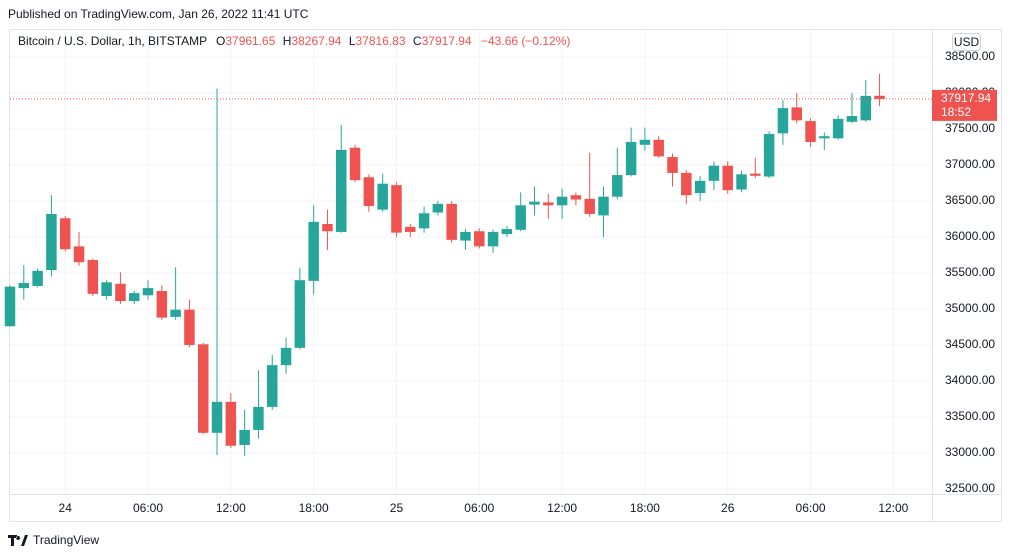 This screenshot has width=1012, height=558. I want to click on y-tick-label: 38500.00, so click(970, 56).